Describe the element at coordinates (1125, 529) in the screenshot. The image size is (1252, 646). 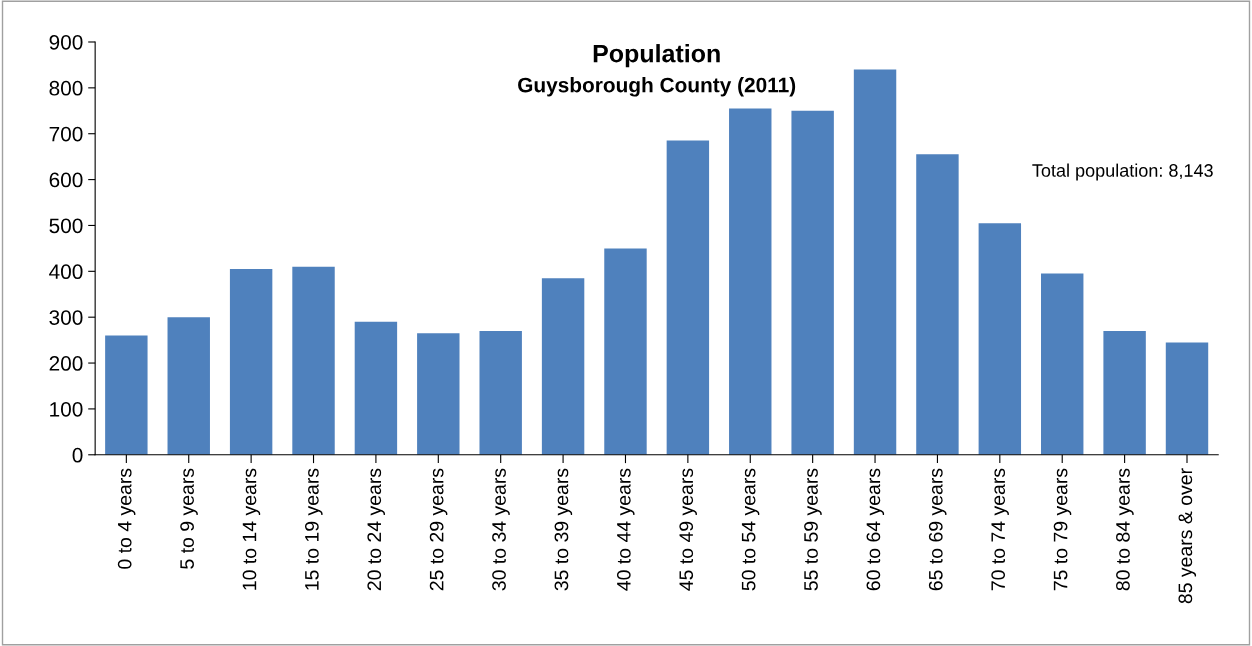
I see `x-tick-label: 80 to 84 years` at that location.